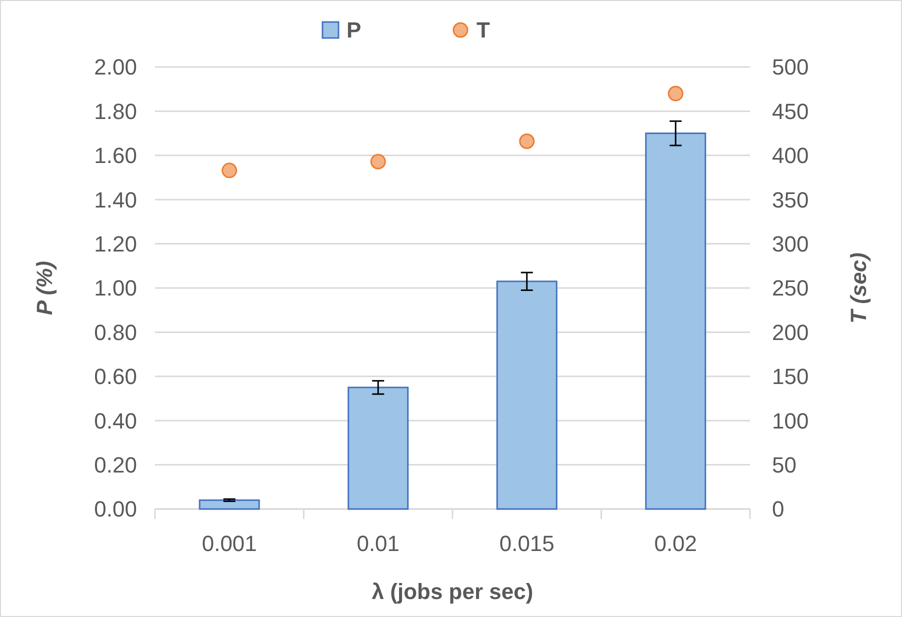 The height and width of the screenshot is (617, 902). Describe the element at coordinates (784, 465) in the screenshot. I see `y2-tick-label: 50` at that location.